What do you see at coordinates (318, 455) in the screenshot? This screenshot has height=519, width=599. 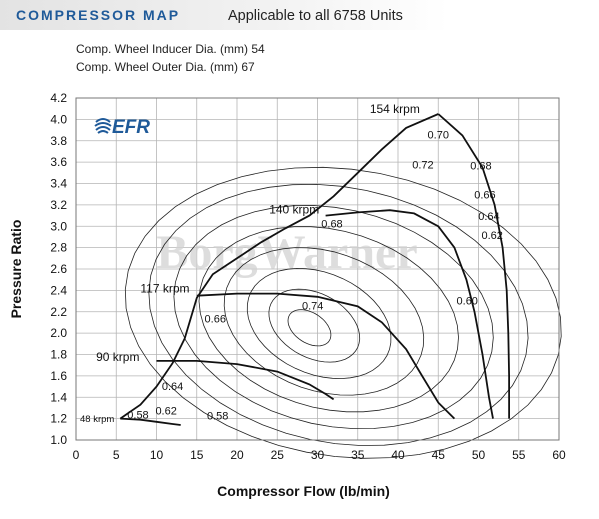 I see `x-tick-label: 30` at bounding box center [318, 455].